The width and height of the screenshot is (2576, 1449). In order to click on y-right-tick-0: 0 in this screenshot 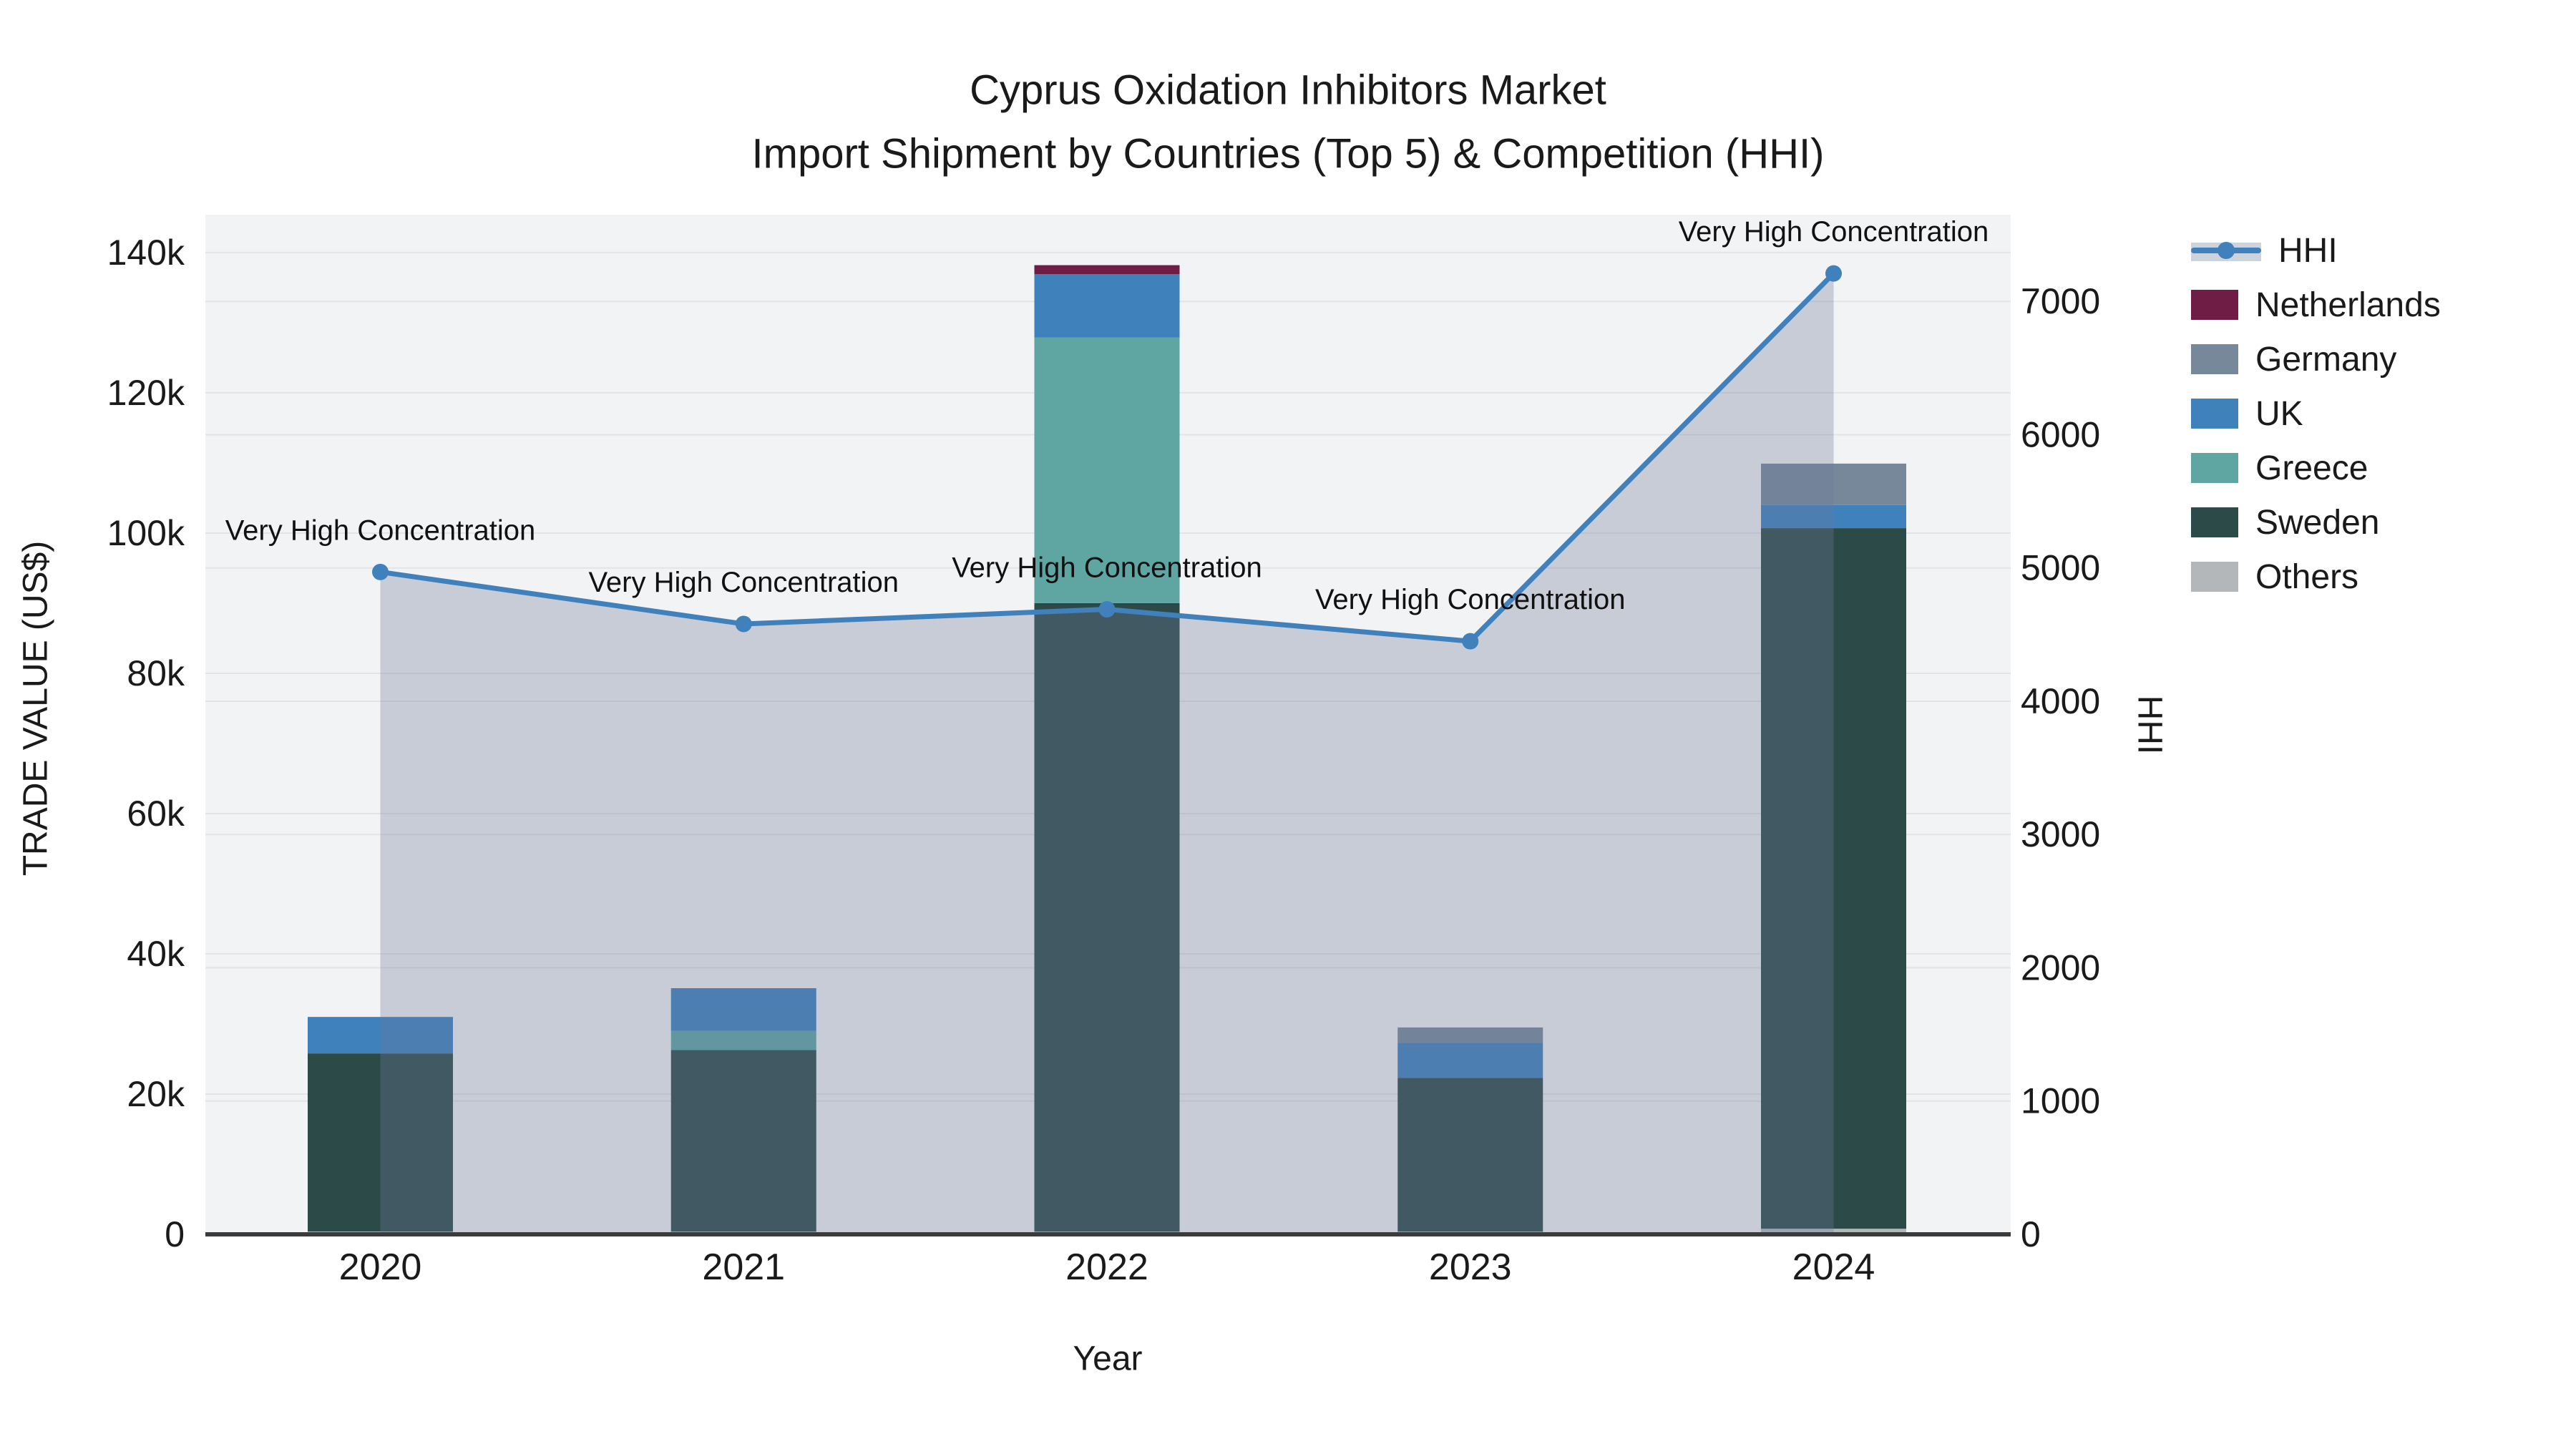, I will do `click(2031, 1234)`.